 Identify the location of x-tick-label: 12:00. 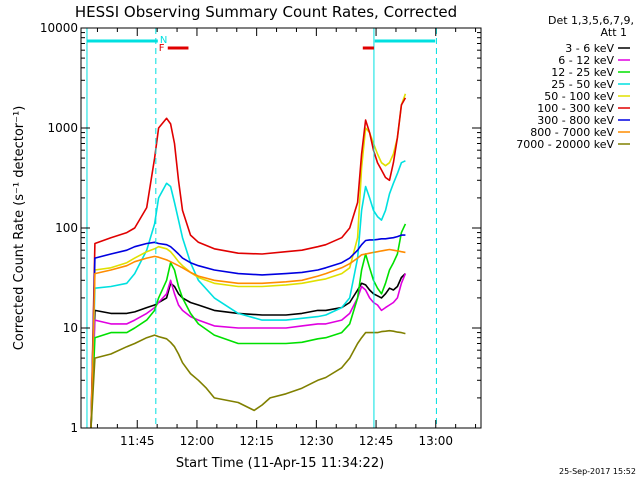
(197, 441).